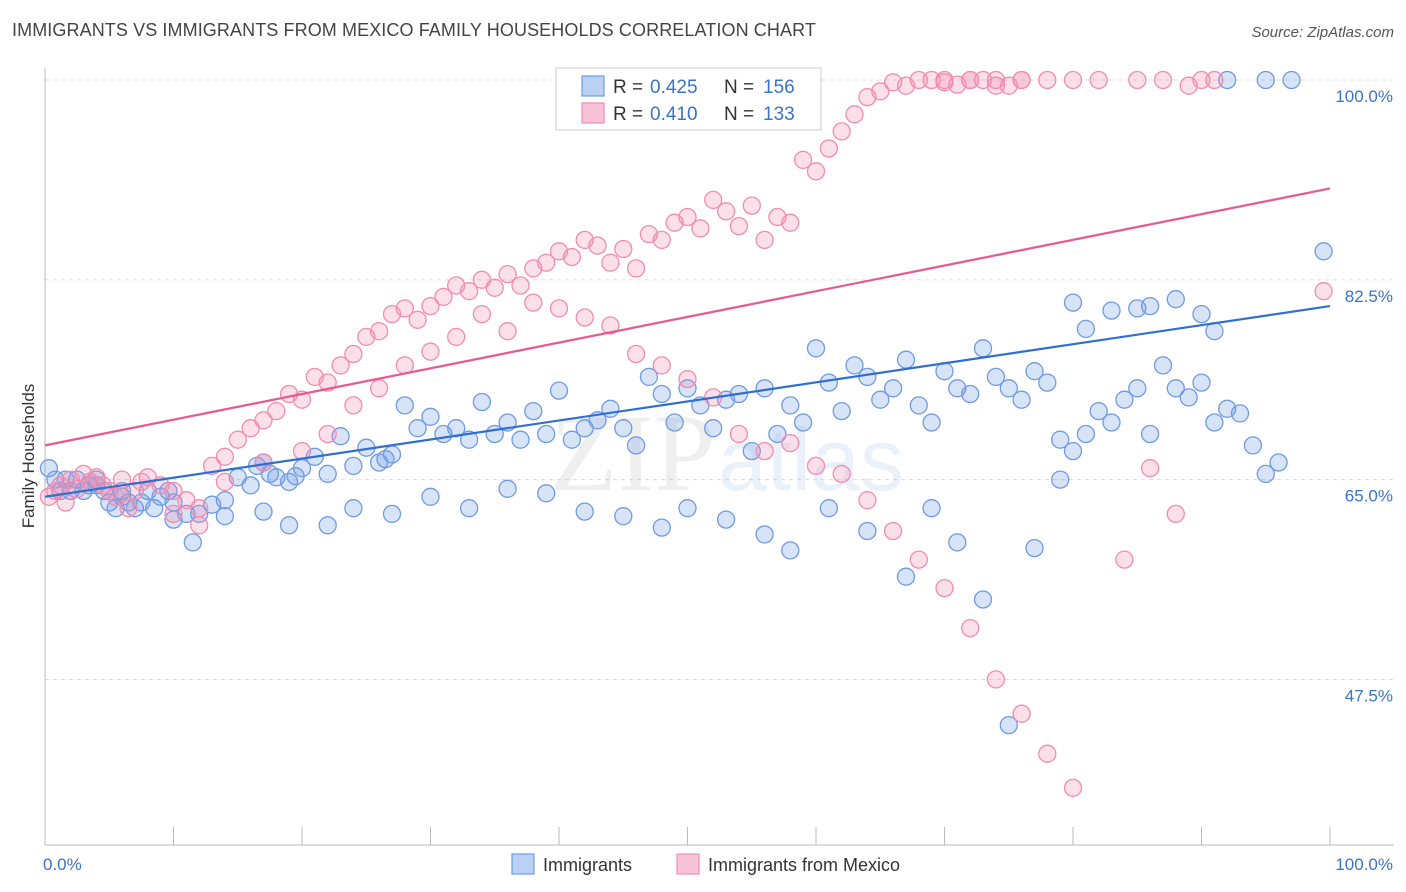 Image resolution: width=1406 pixels, height=892 pixels. I want to click on y-tick-label-3: 100.0%, so click(1364, 96).